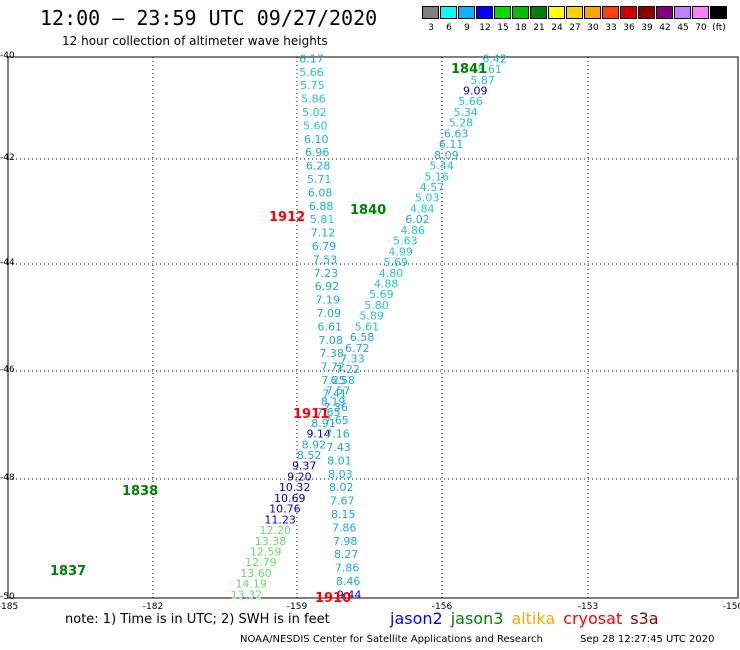 The image size is (740, 650). Describe the element at coordinates (271, 541) in the screenshot. I see `wave-height-value: 13.38` at that location.